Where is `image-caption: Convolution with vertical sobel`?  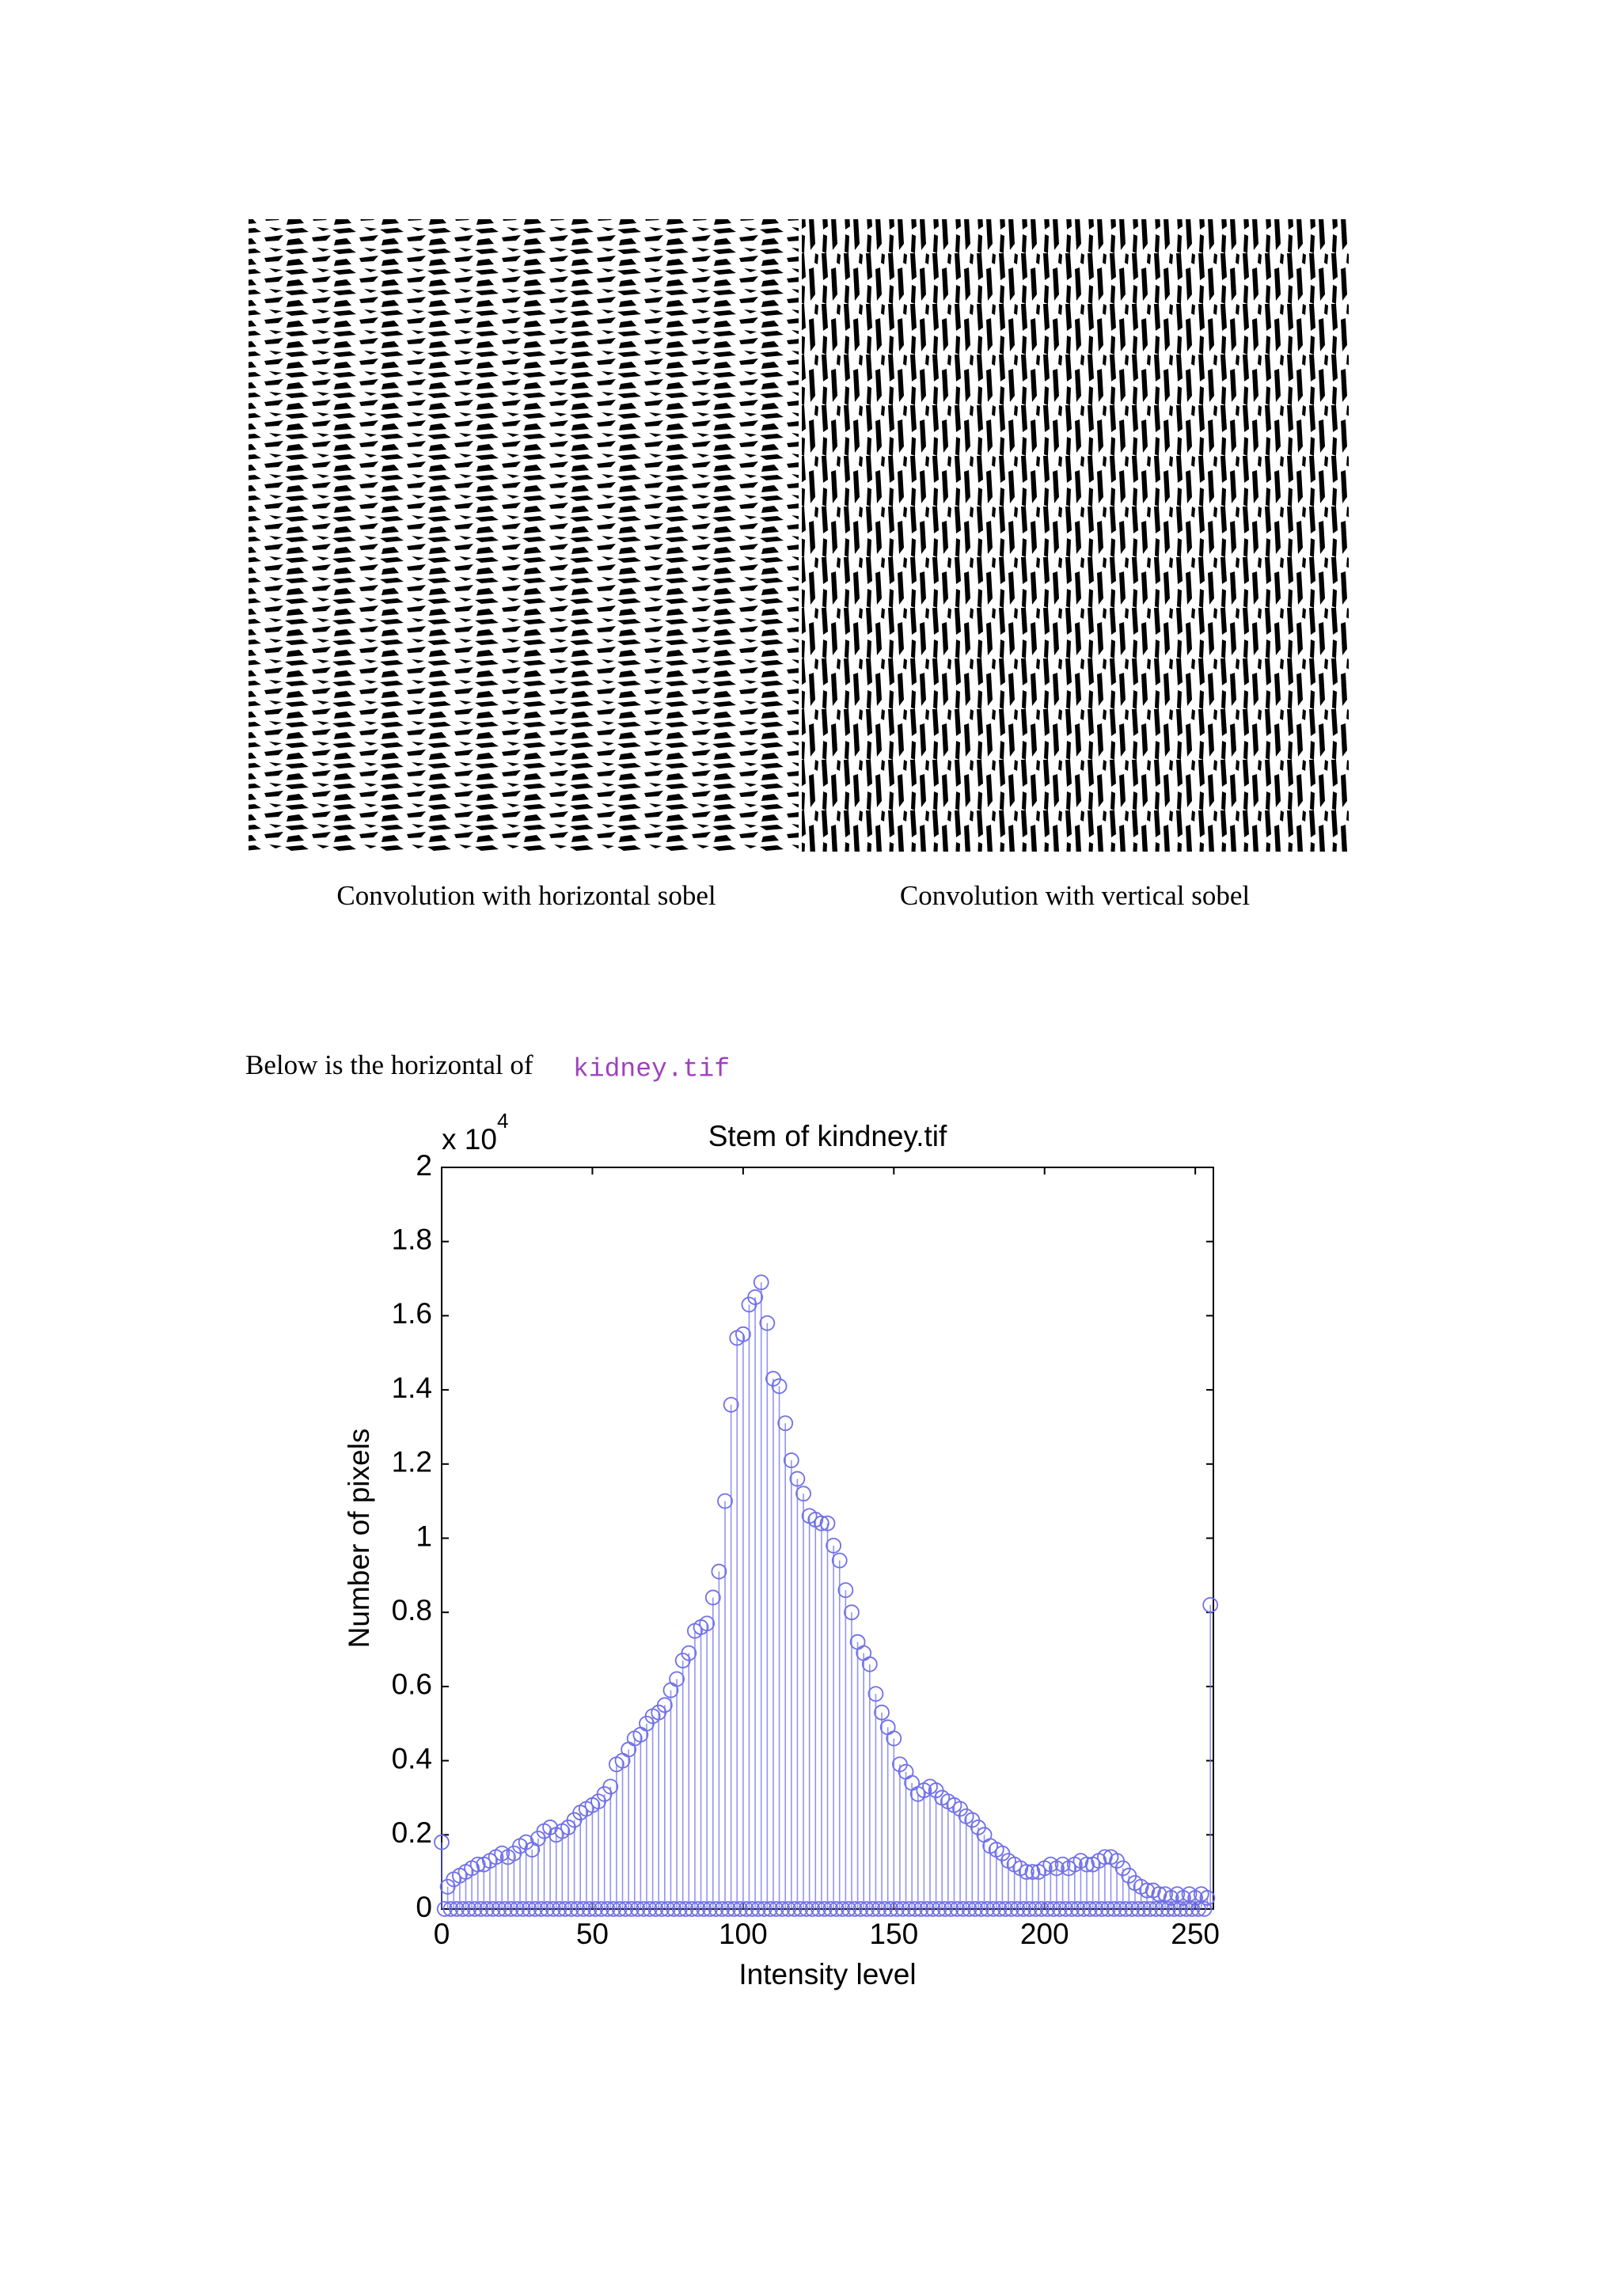
image-caption: Convolution with vertical sobel is located at coordinates (1075, 896).